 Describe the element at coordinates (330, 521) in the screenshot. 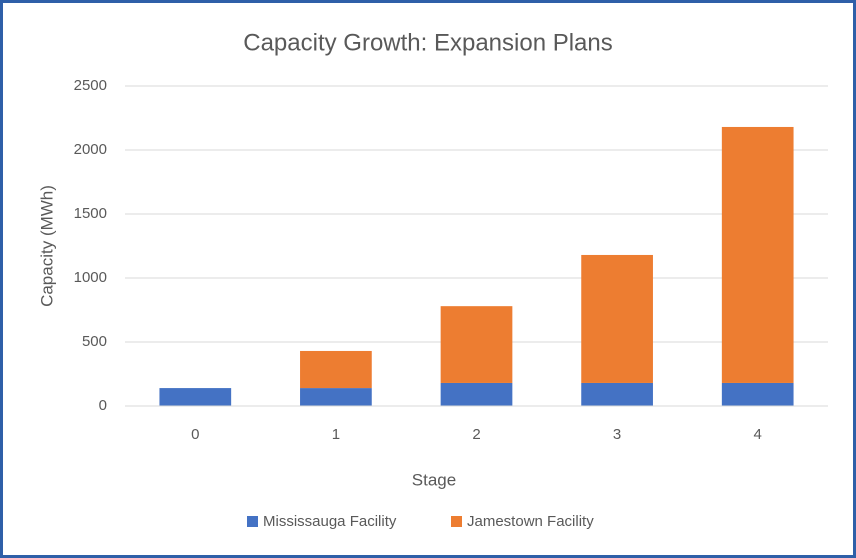

I see `legend-label: Mississauga Facility` at that location.